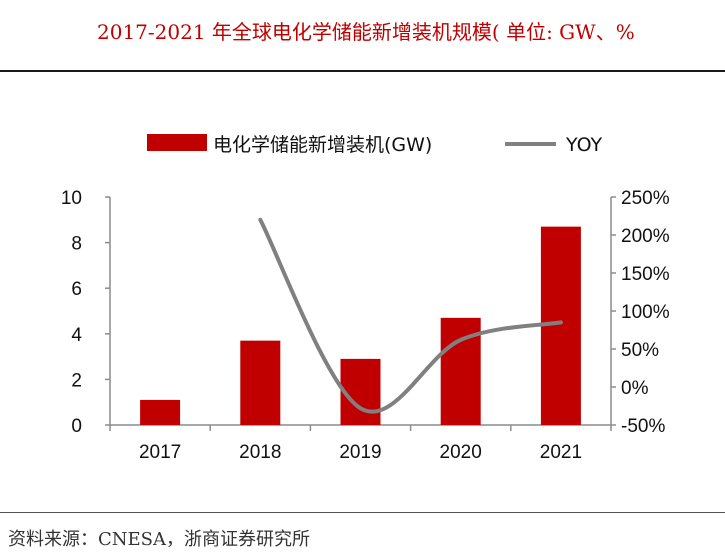 The width and height of the screenshot is (725, 555). I want to click on chart-title: 2017-2021 年全球电化学储能新增装机规模( 单位: GW、%, so click(366, 32).